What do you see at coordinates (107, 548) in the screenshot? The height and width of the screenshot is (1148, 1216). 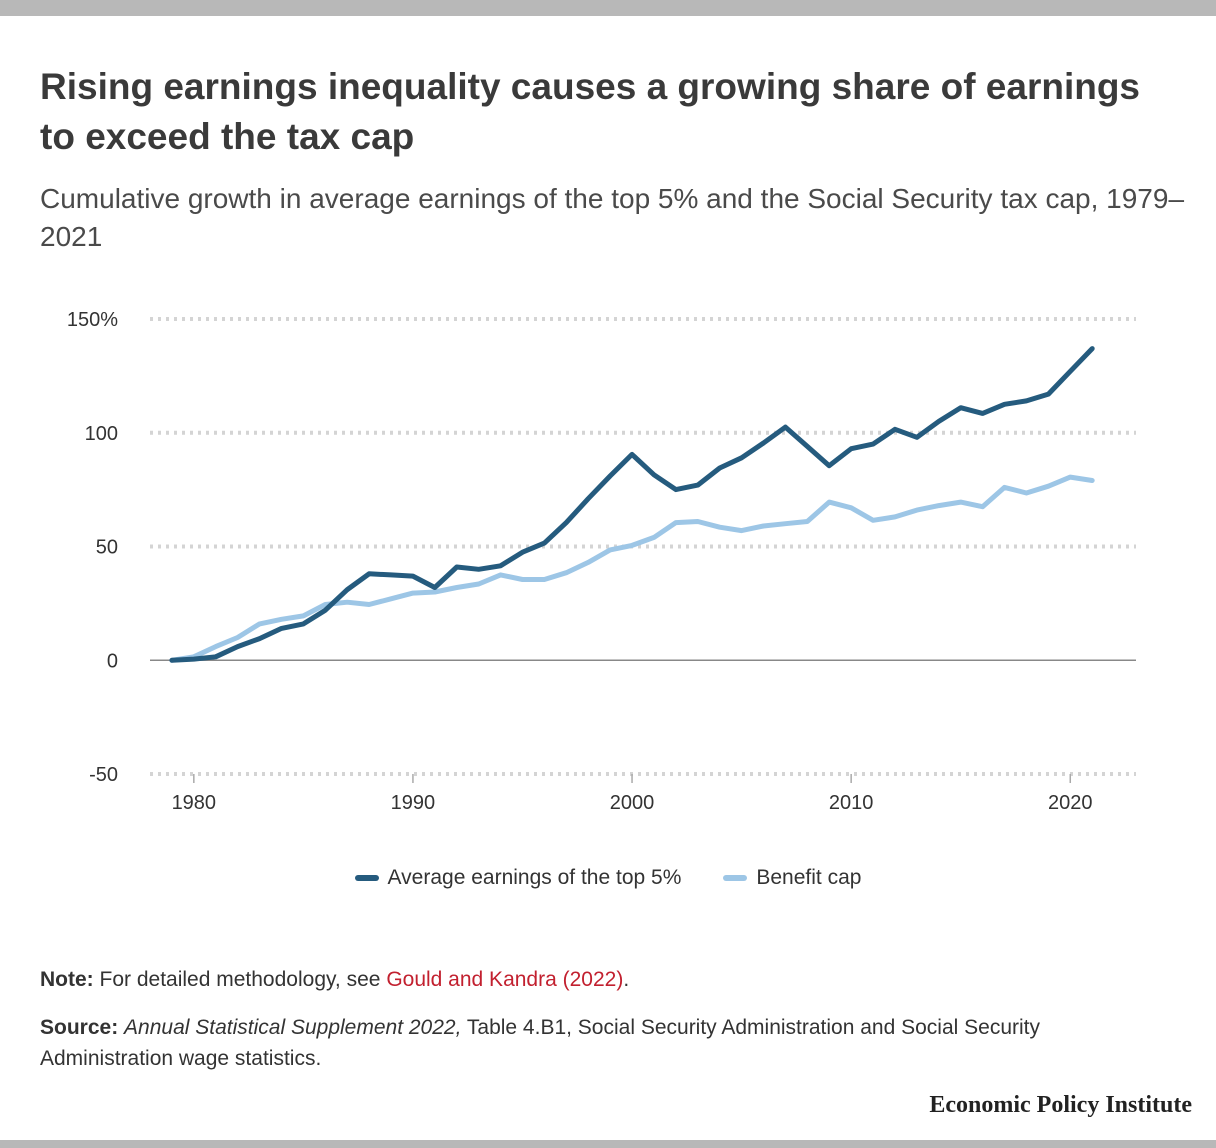 I see `y-tick-label: 50` at bounding box center [107, 548].